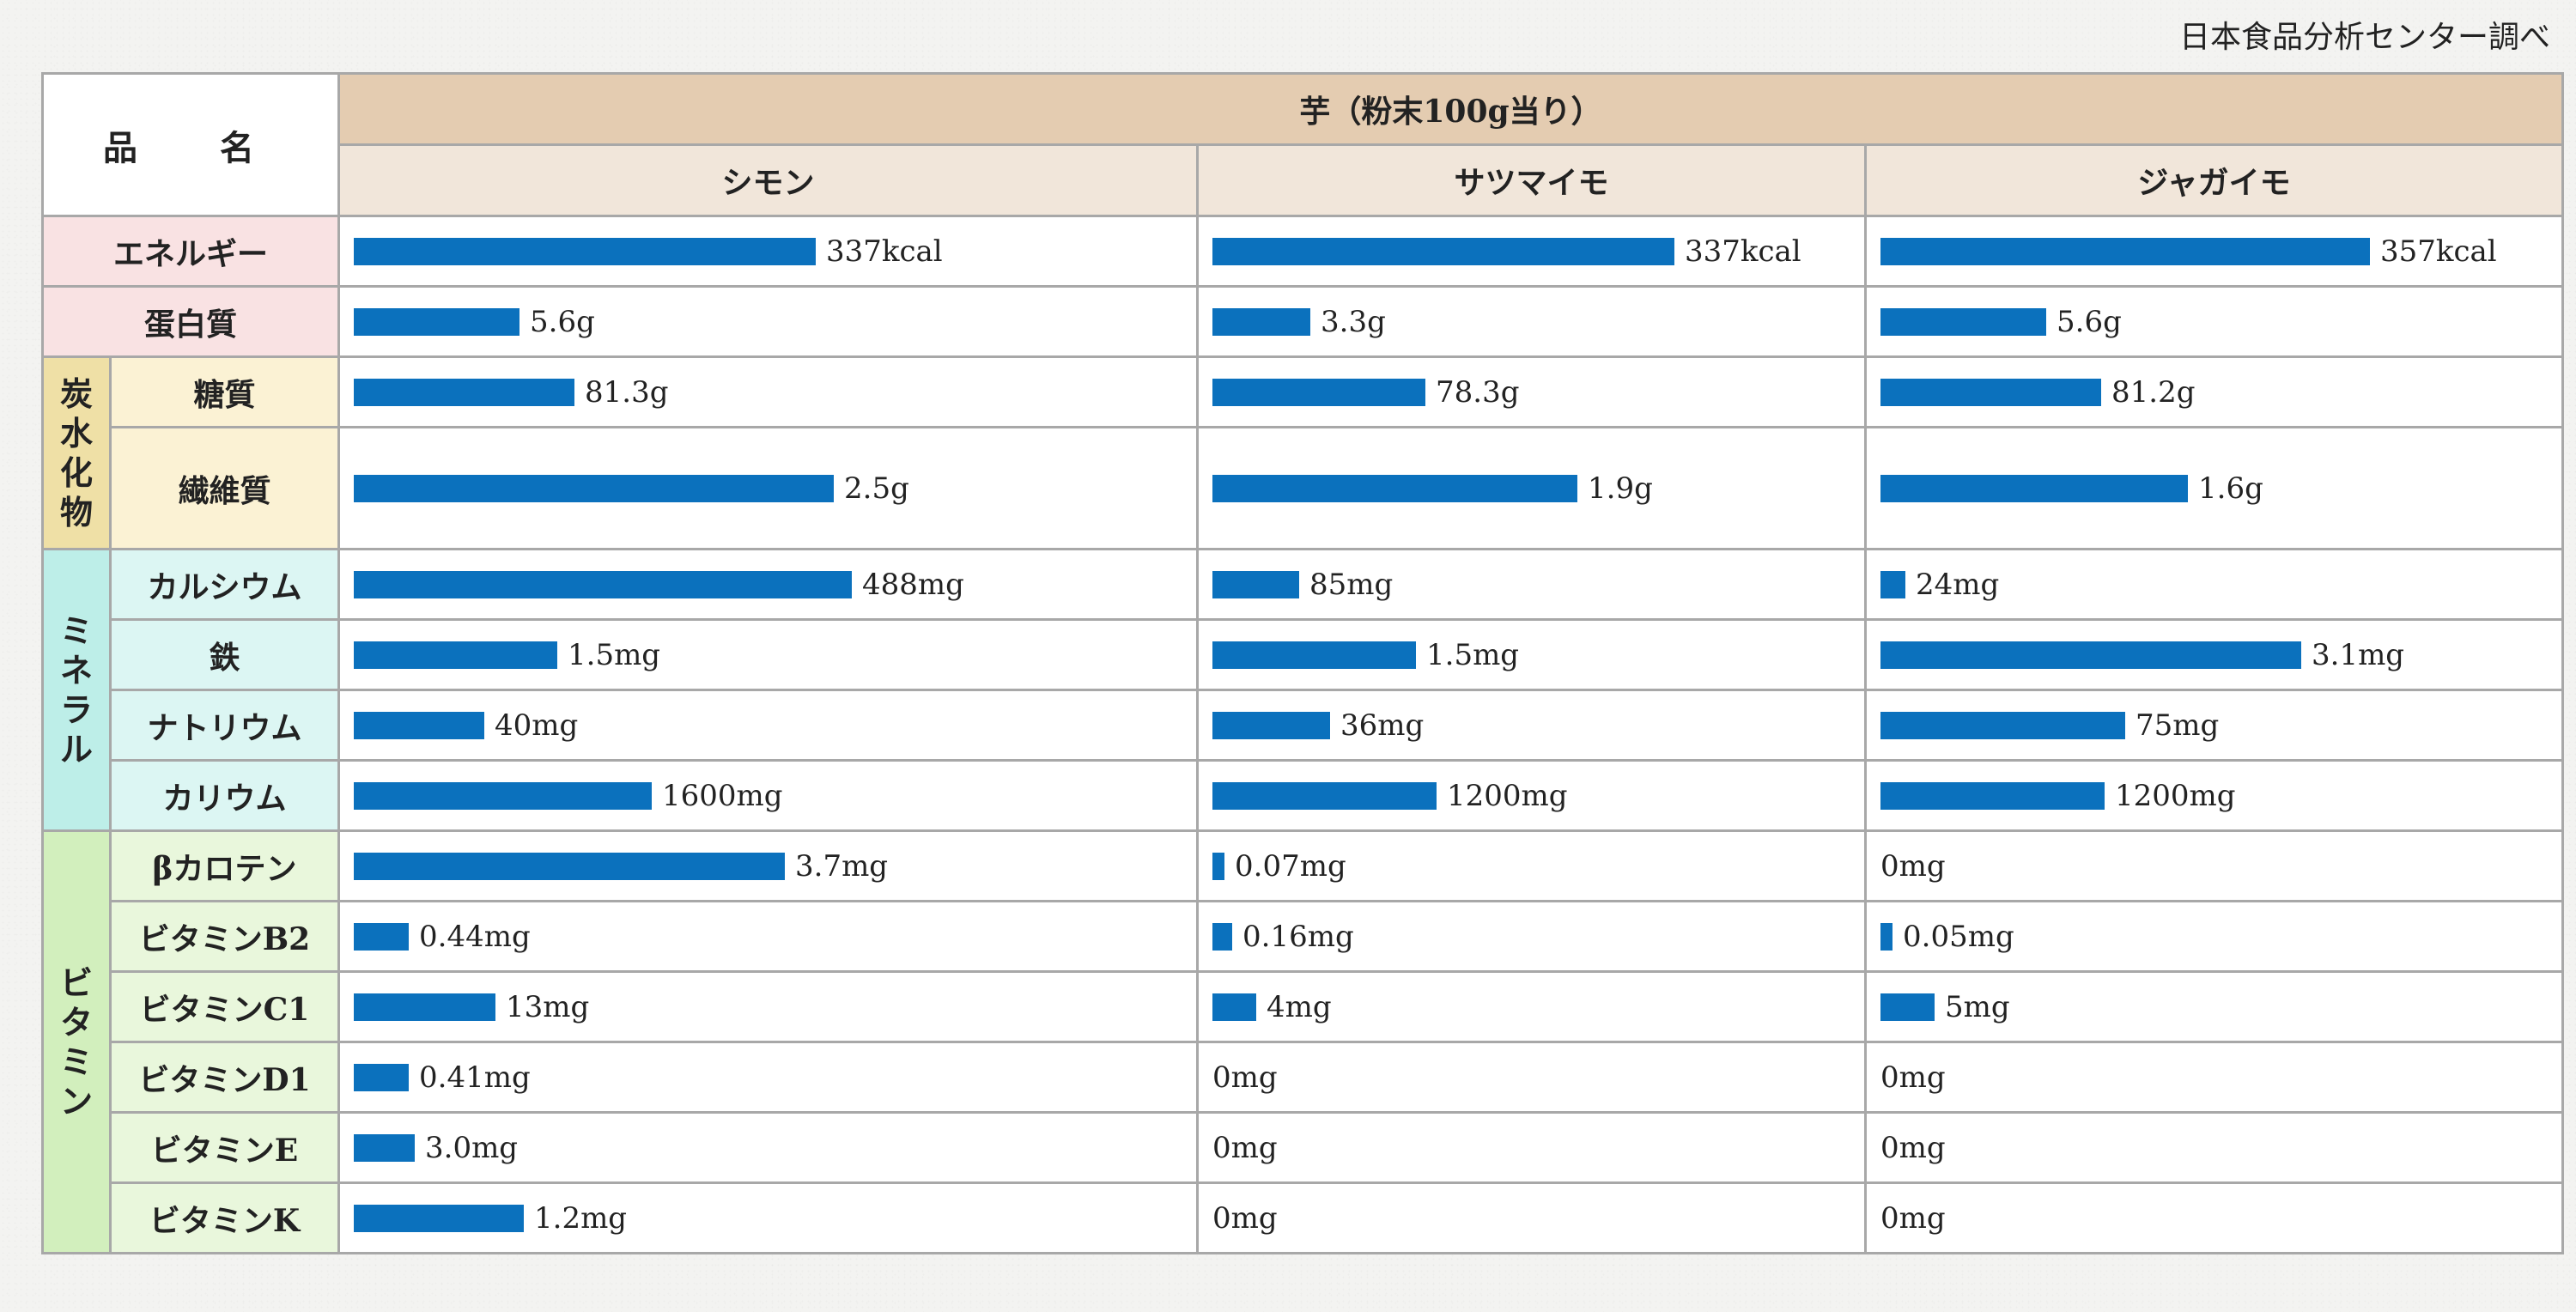  What do you see at coordinates (722, 795) in the screenshot?
I see `value-label: 1600mg` at bounding box center [722, 795].